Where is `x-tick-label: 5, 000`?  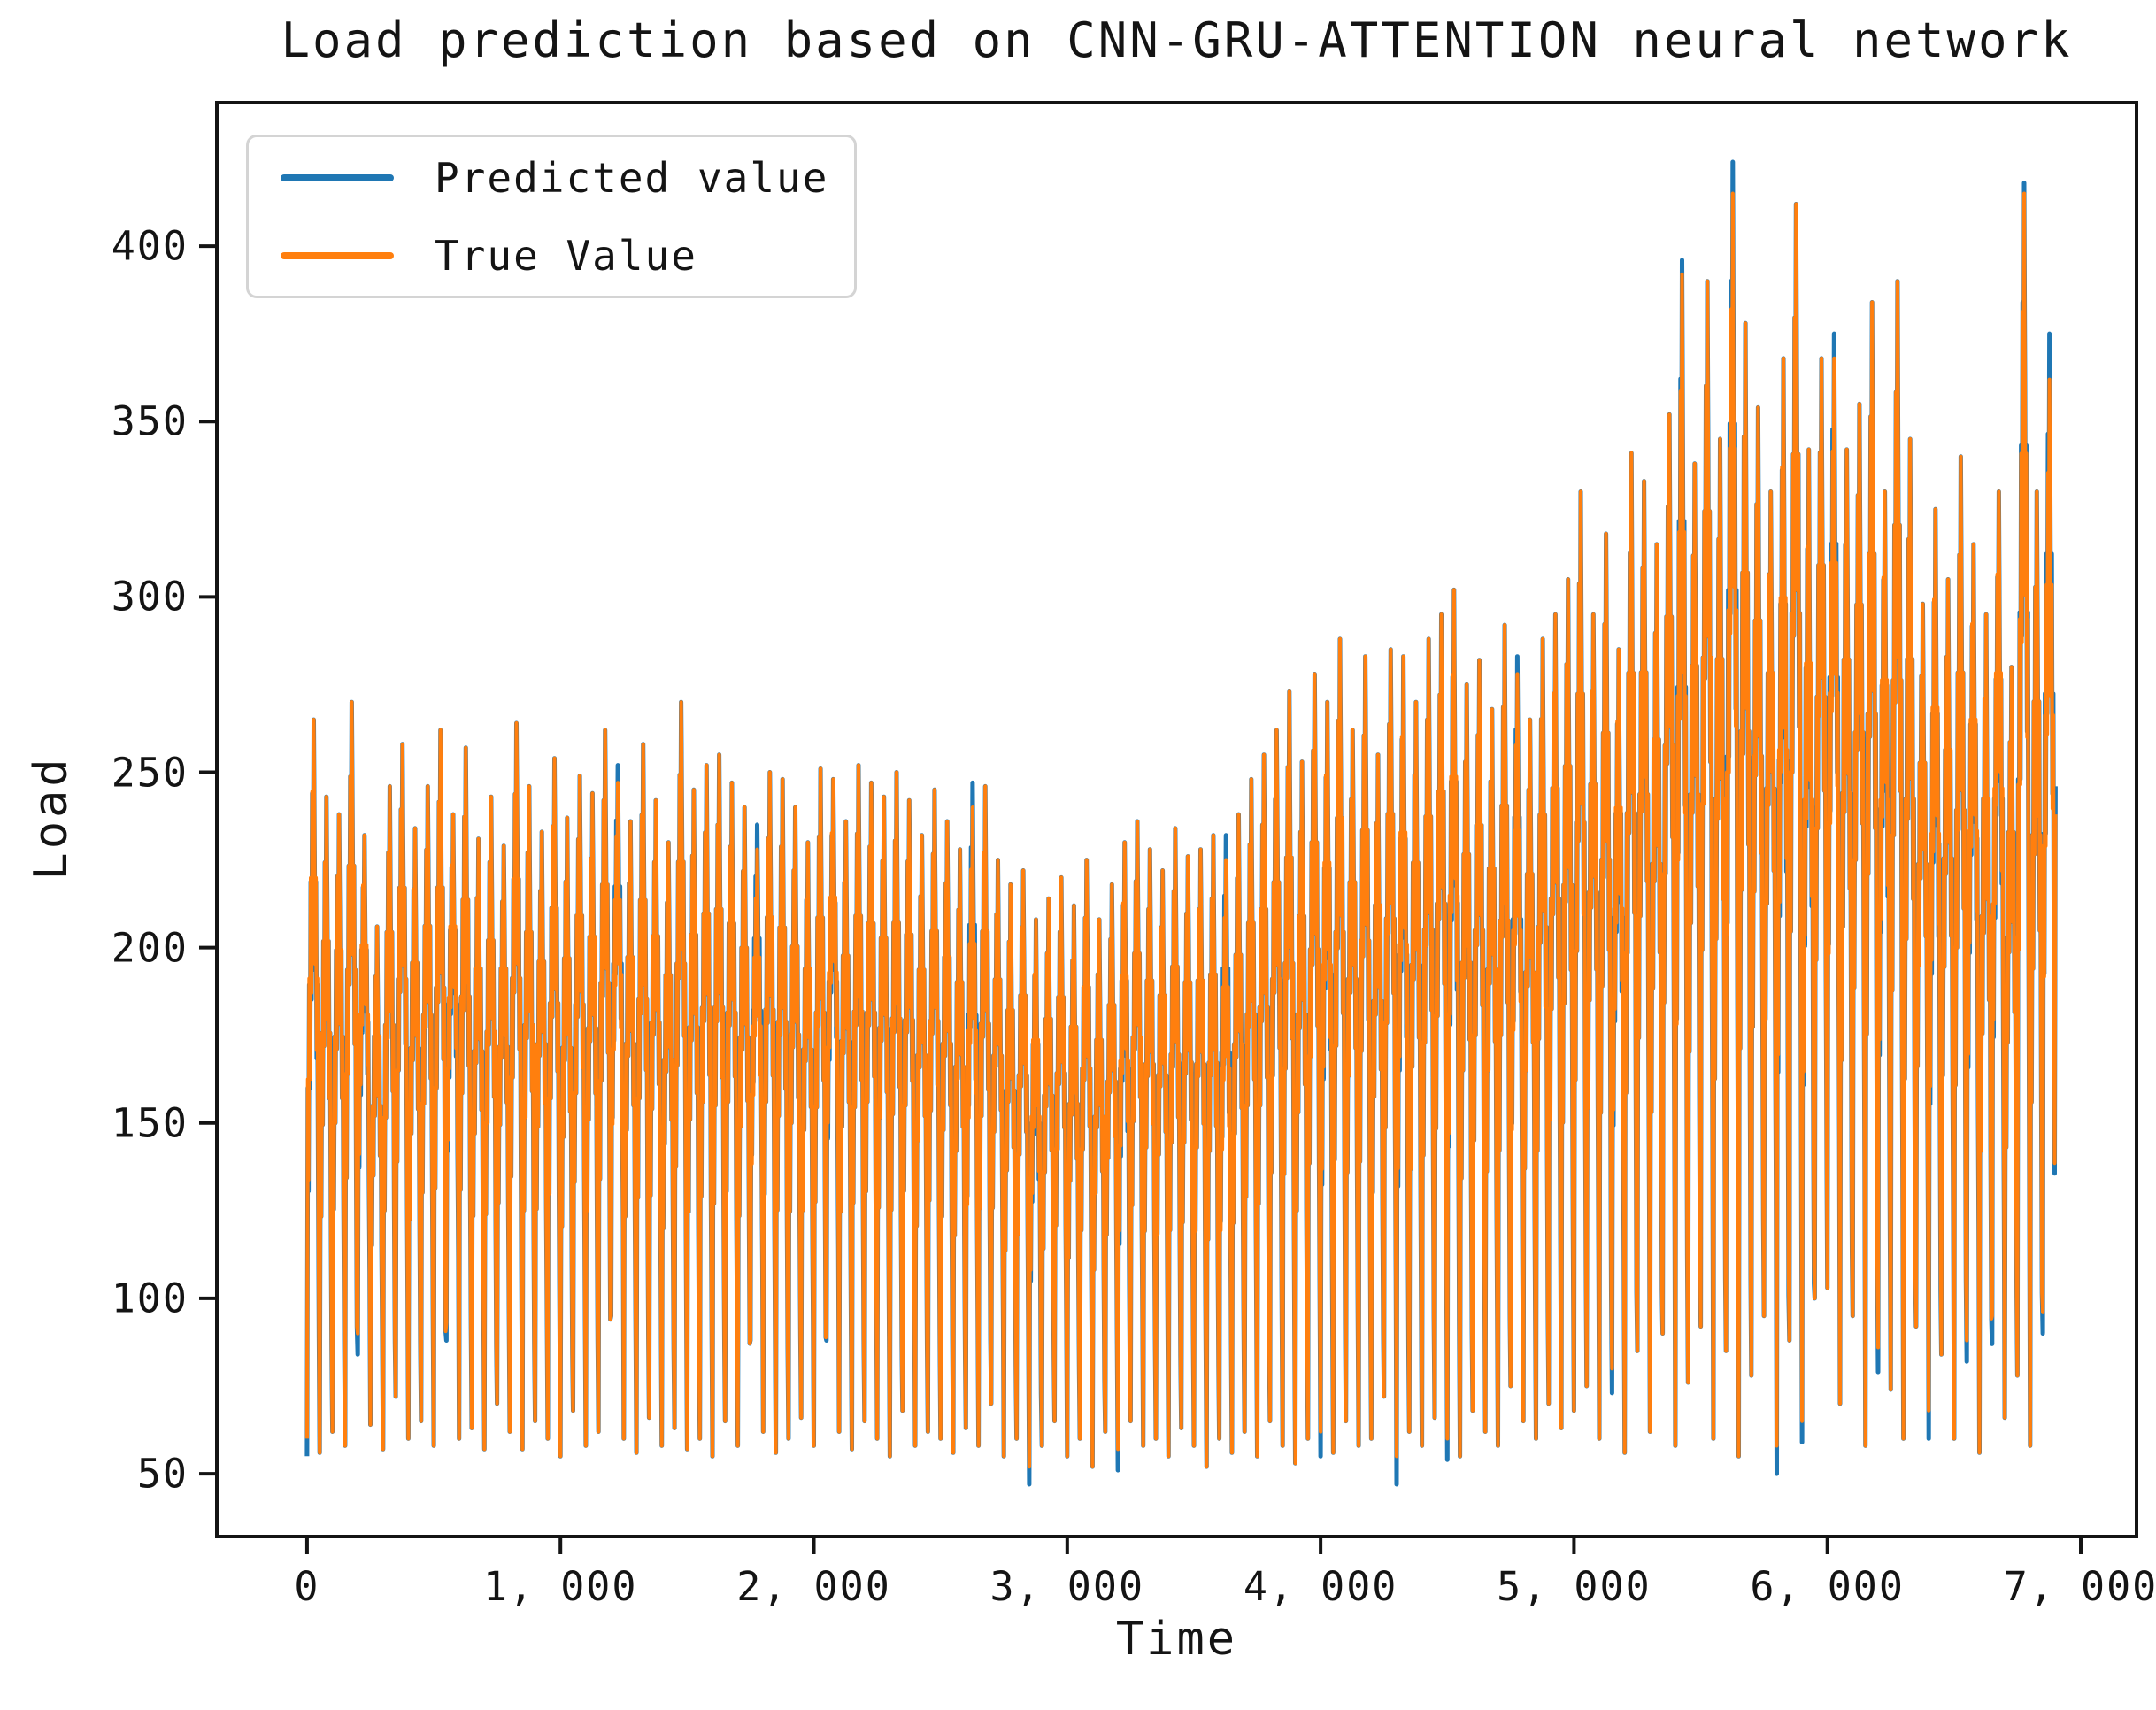
x-tick-label: 5, 000 is located at coordinates (1575, 1586).